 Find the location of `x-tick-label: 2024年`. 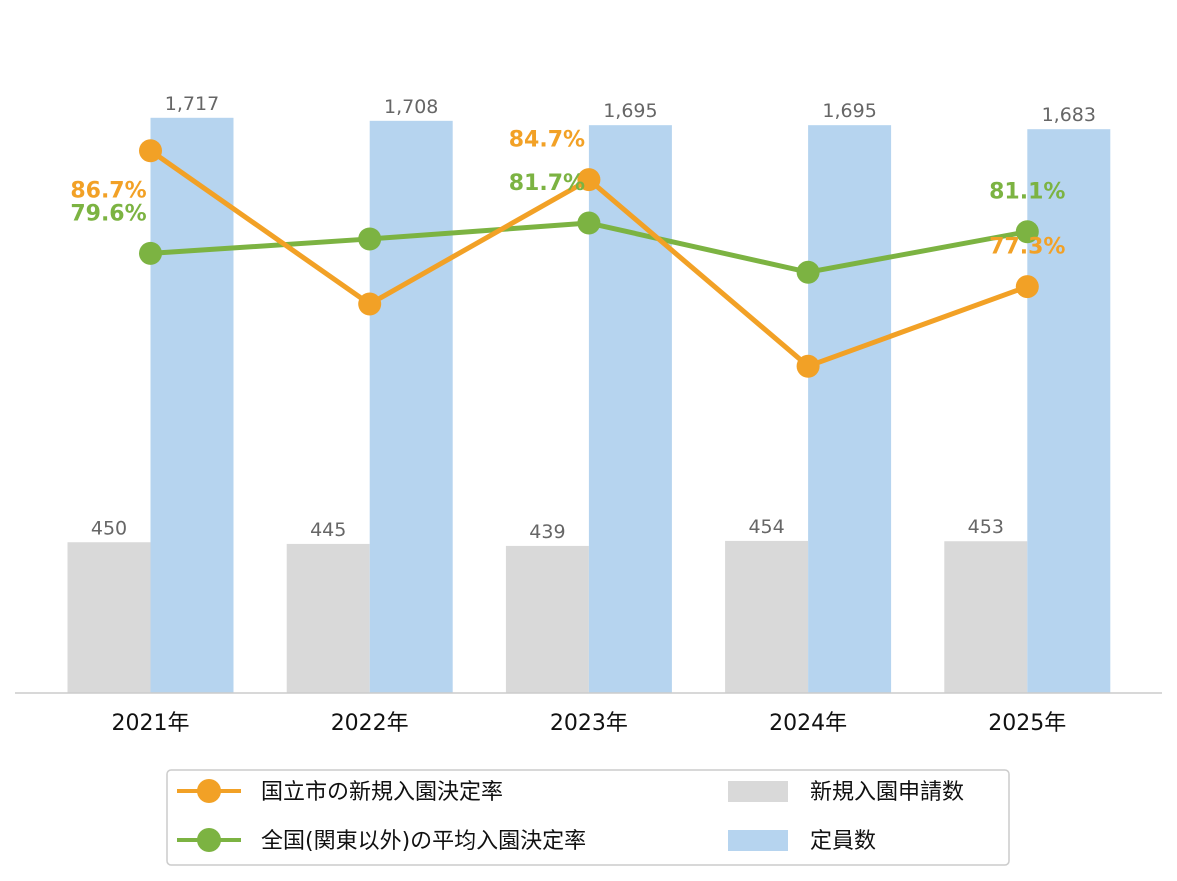

x-tick-label: 2024年 is located at coordinates (808, 723).